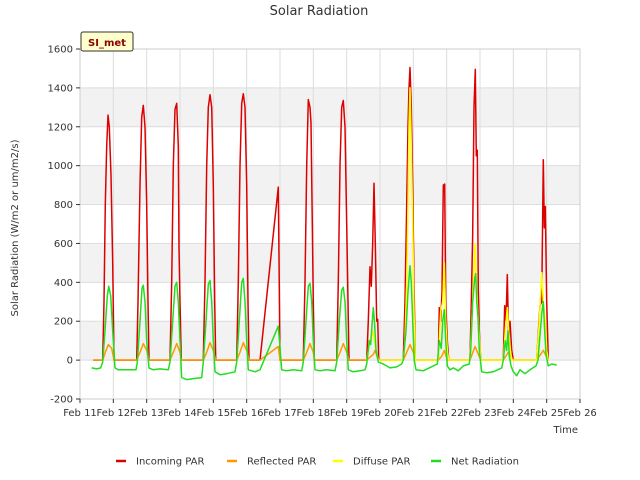 This screenshot has width=640, height=480. What do you see at coordinates (60, 88) in the screenshot?
I see `y-tick-label: 1400` at bounding box center [60, 88].